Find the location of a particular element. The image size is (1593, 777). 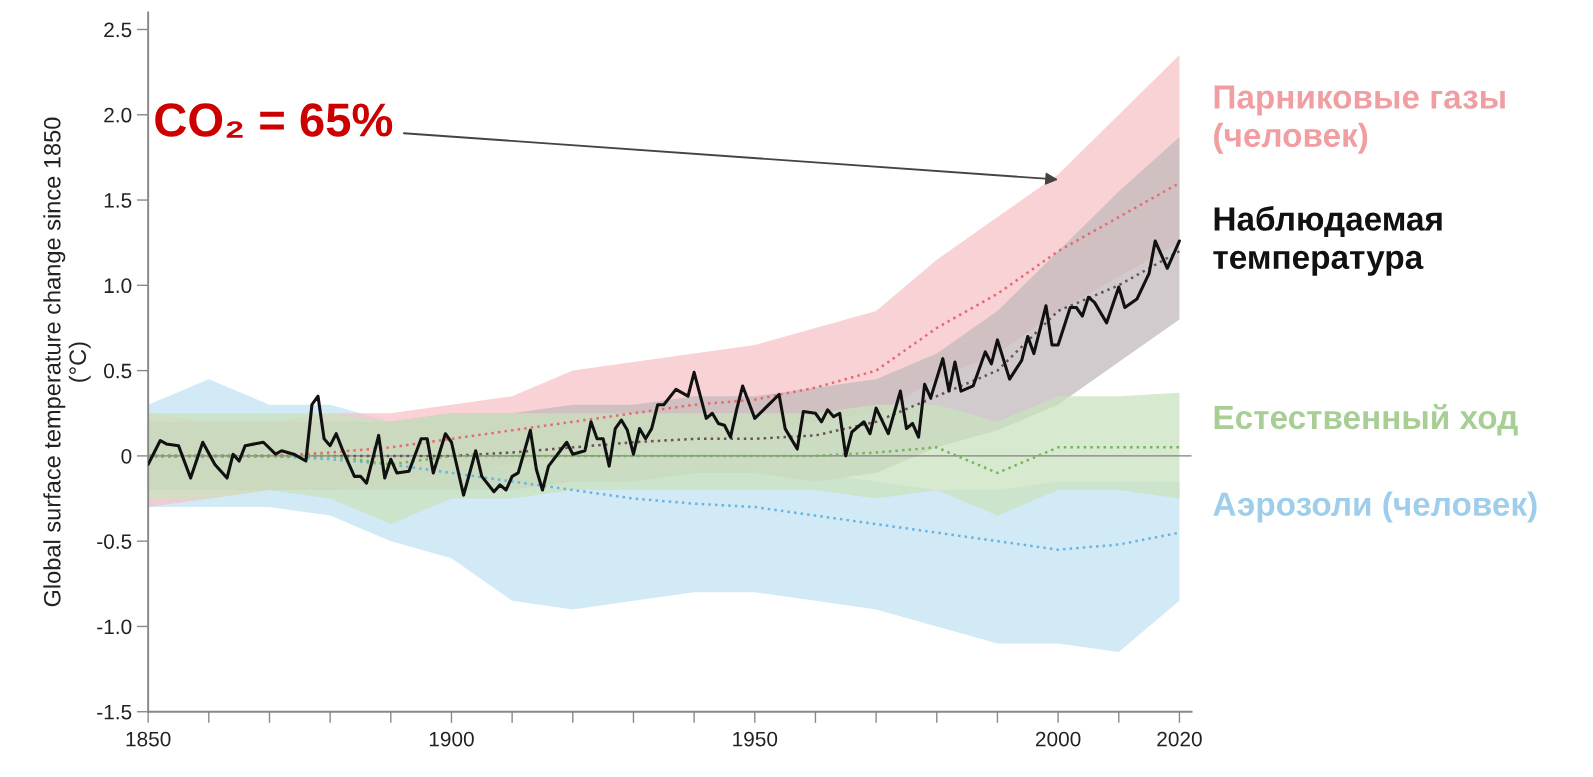

x-tick-label: 1950 is located at coordinates (755, 739).